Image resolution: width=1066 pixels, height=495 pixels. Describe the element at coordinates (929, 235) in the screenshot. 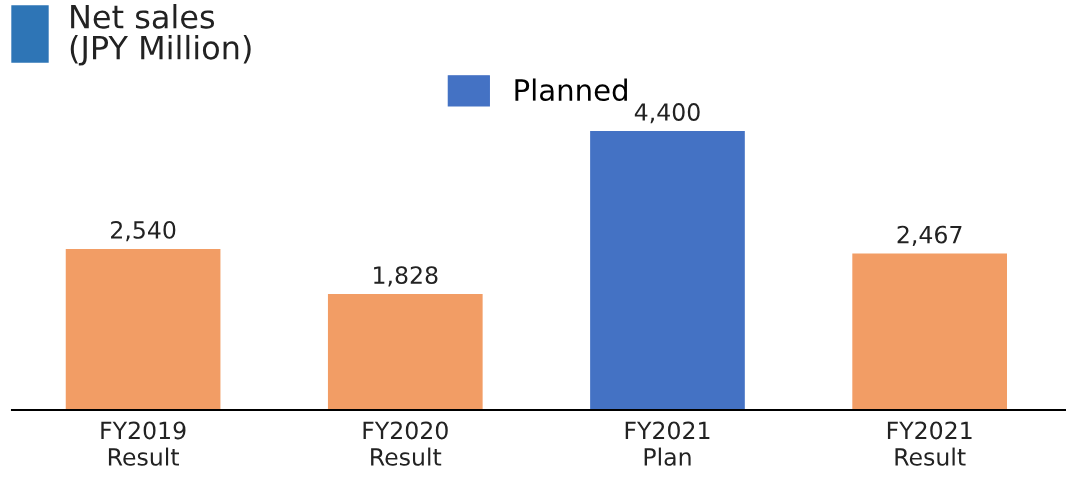

I see `data-label: 2,467` at that location.